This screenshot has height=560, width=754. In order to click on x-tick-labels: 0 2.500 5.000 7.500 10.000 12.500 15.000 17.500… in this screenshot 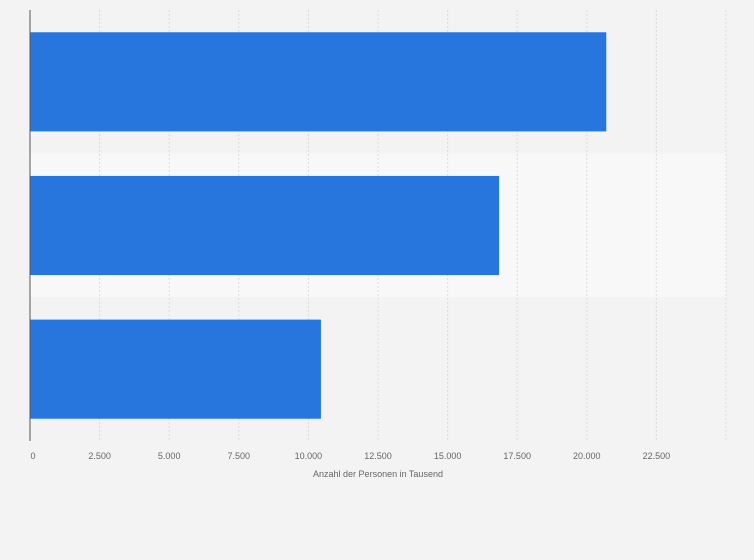, I will do `click(350, 456)`.